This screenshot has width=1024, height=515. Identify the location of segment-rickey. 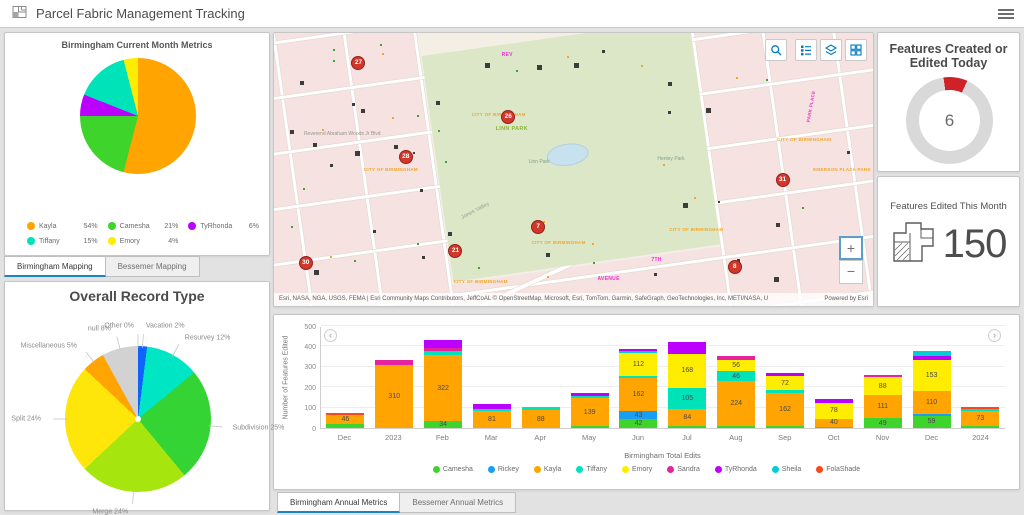
(931, 414).